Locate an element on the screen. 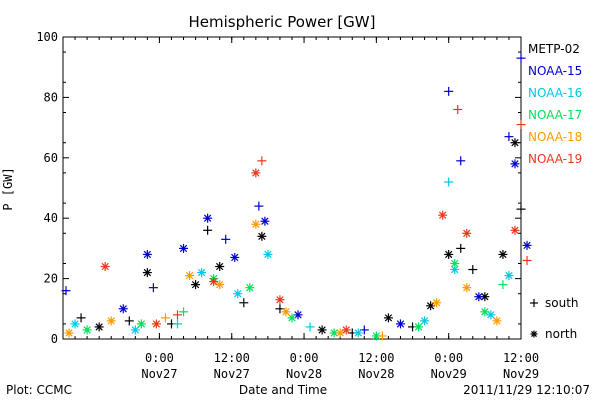  y-tick-label: 60 is located at coordinates (51, 158).